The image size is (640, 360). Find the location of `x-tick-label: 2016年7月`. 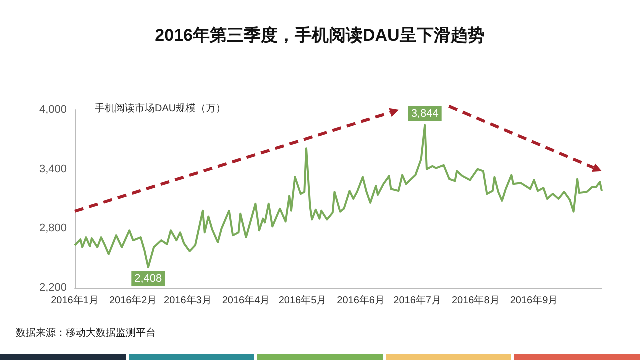

x-tick-label: 2016年7月 is located at coordinates (418, 300).